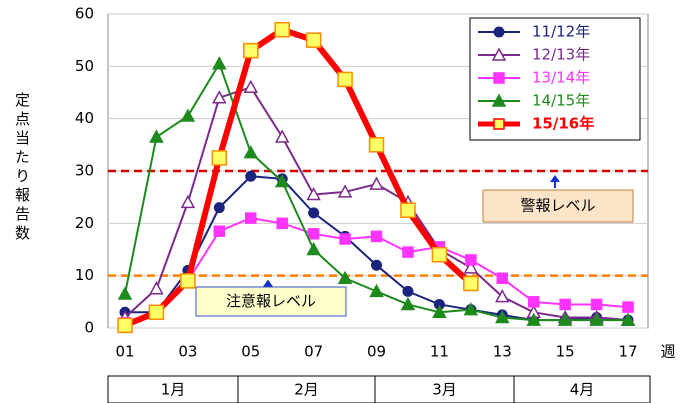 Image resolution: width=694 pixels, height=403 pixels. I want to click on month-label: 2月, so click(306, 390).